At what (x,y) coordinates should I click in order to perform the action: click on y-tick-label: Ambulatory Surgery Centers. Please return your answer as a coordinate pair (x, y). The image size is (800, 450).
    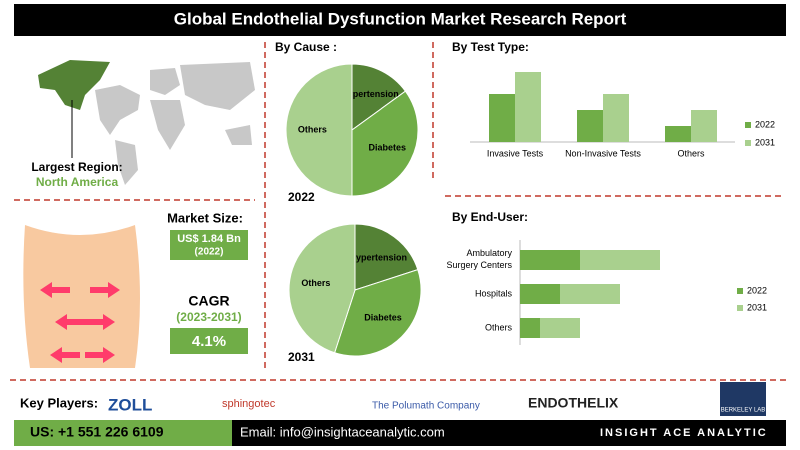
    Looking at the image, I should click on (479, 259).